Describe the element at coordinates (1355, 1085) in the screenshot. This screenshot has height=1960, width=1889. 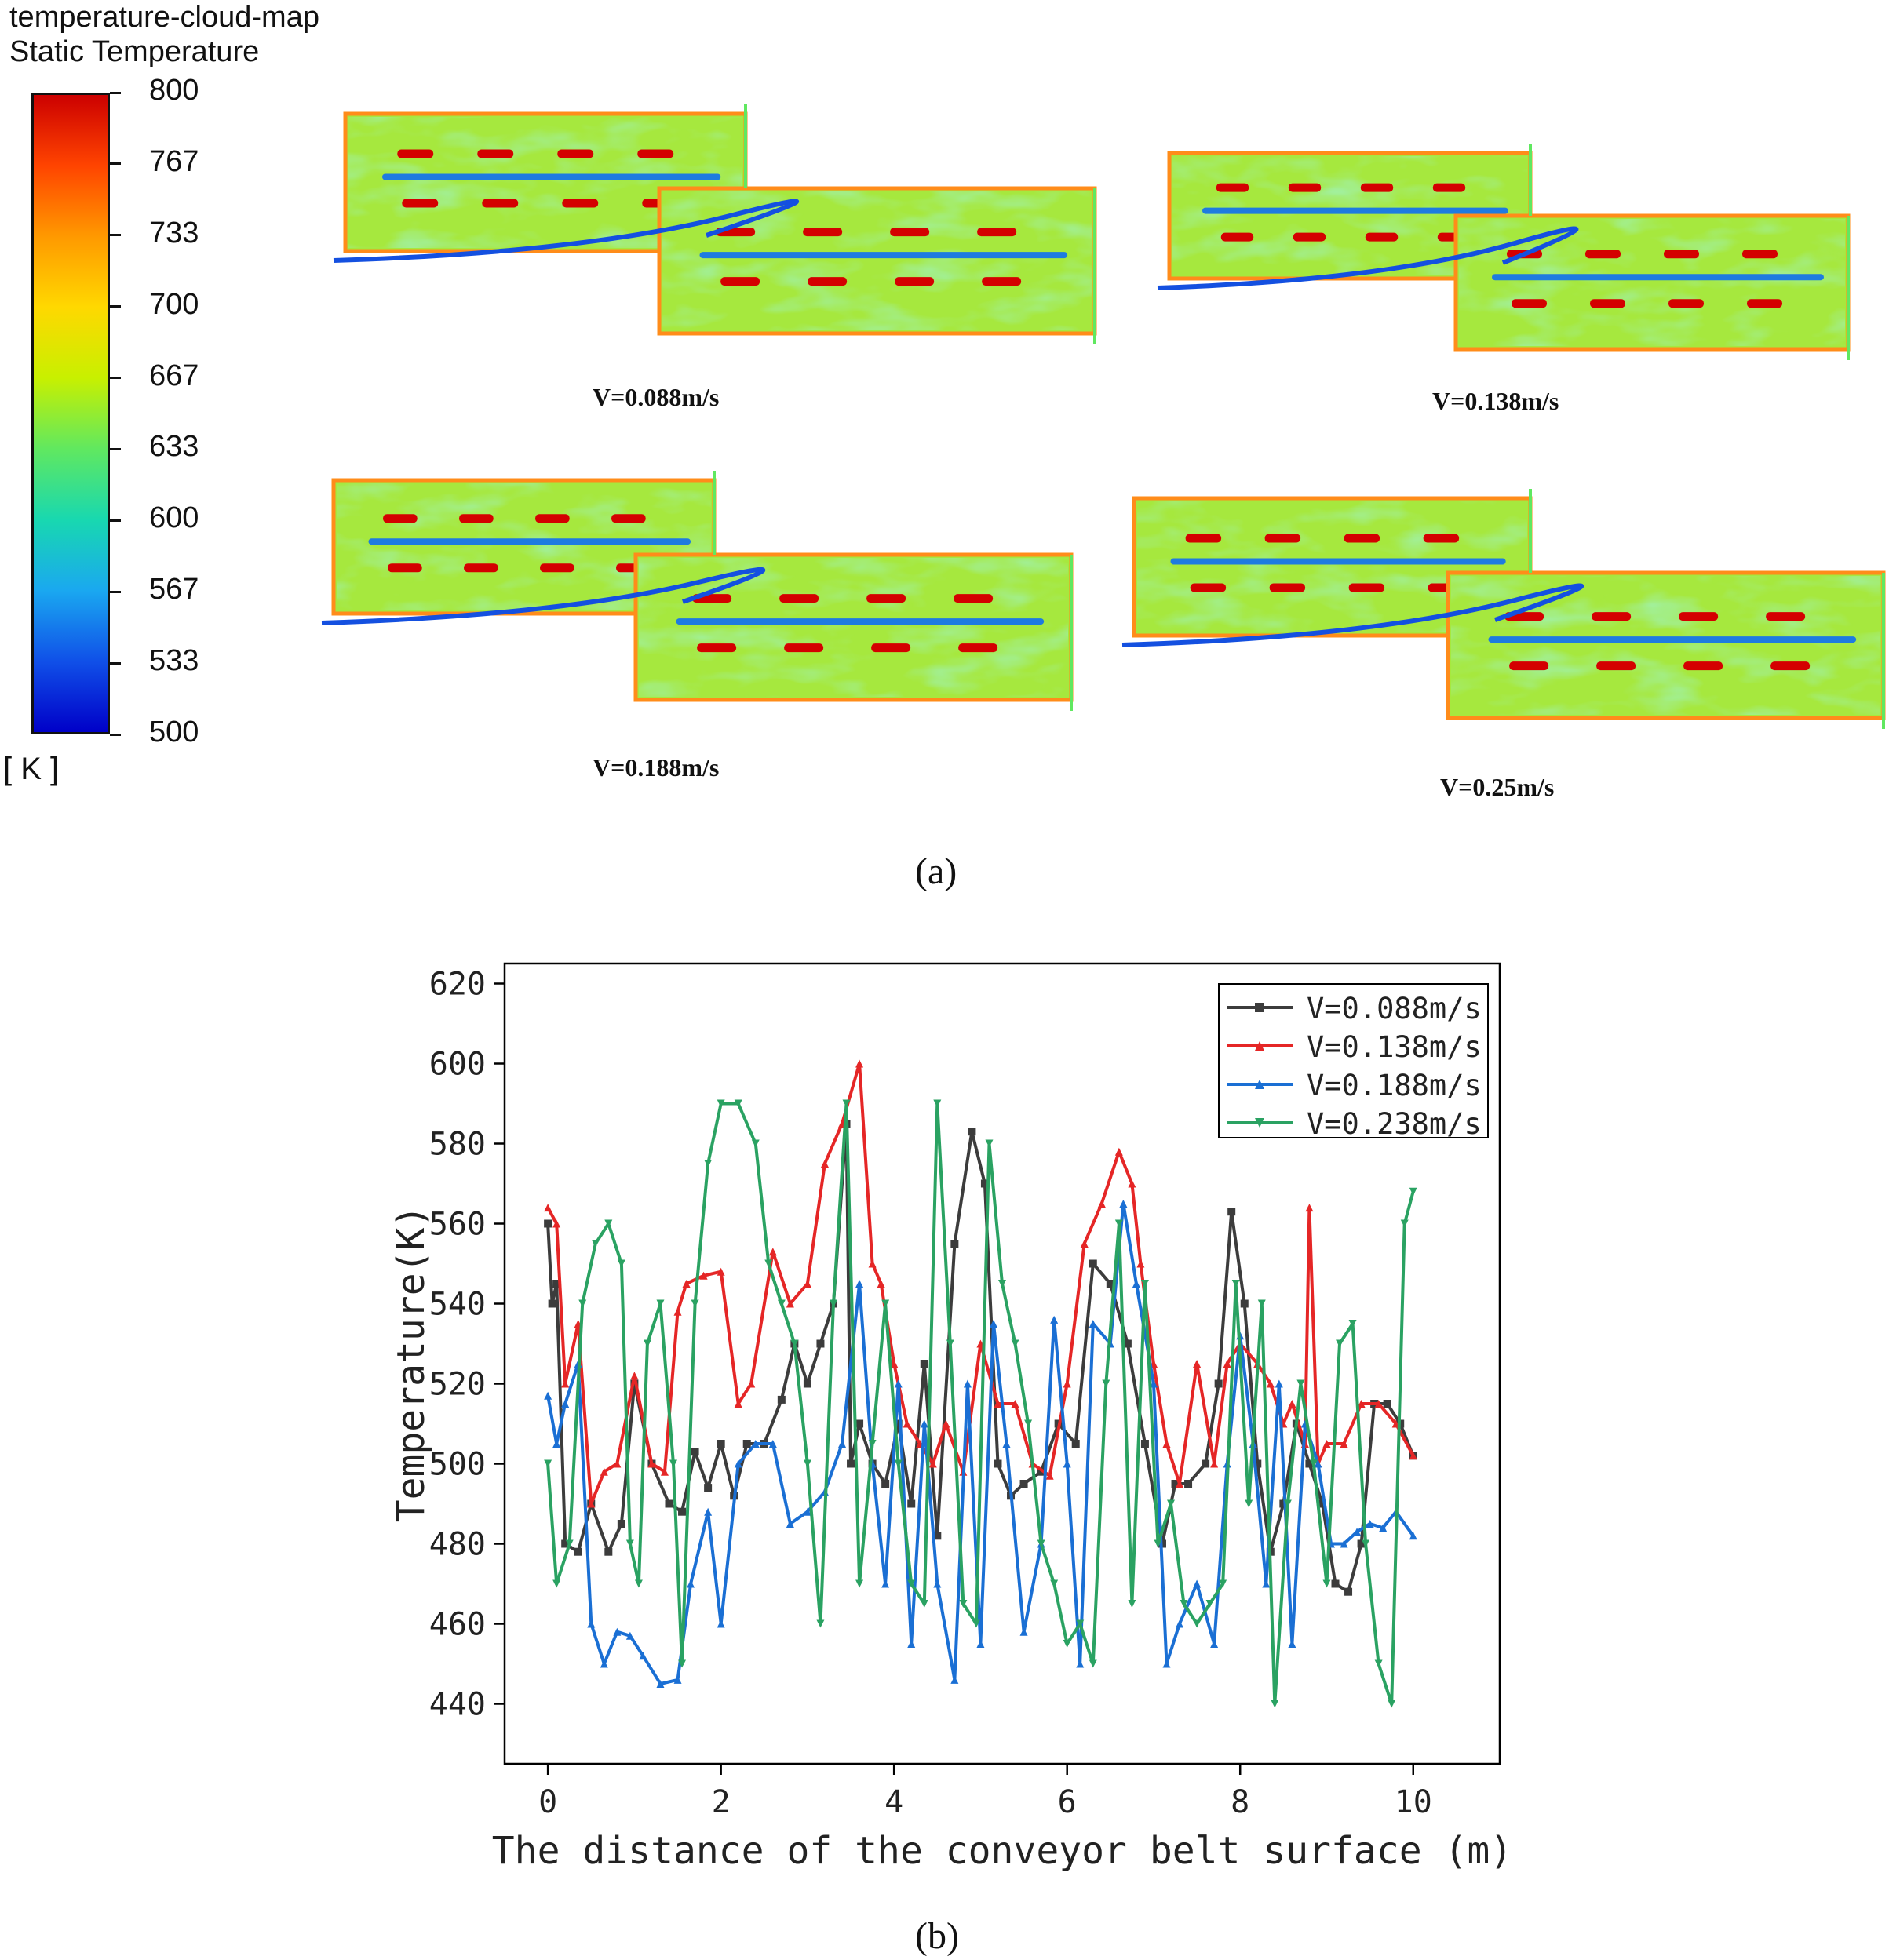
I see `legend-entry: V=0.188m/s` at that location.